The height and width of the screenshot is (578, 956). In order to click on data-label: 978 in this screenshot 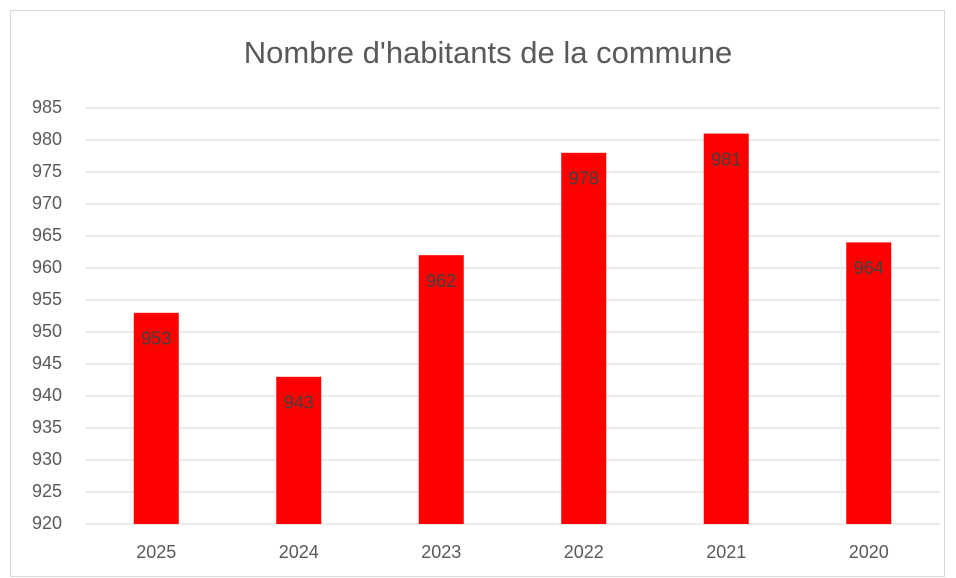, I will do `click(584, 179)`.